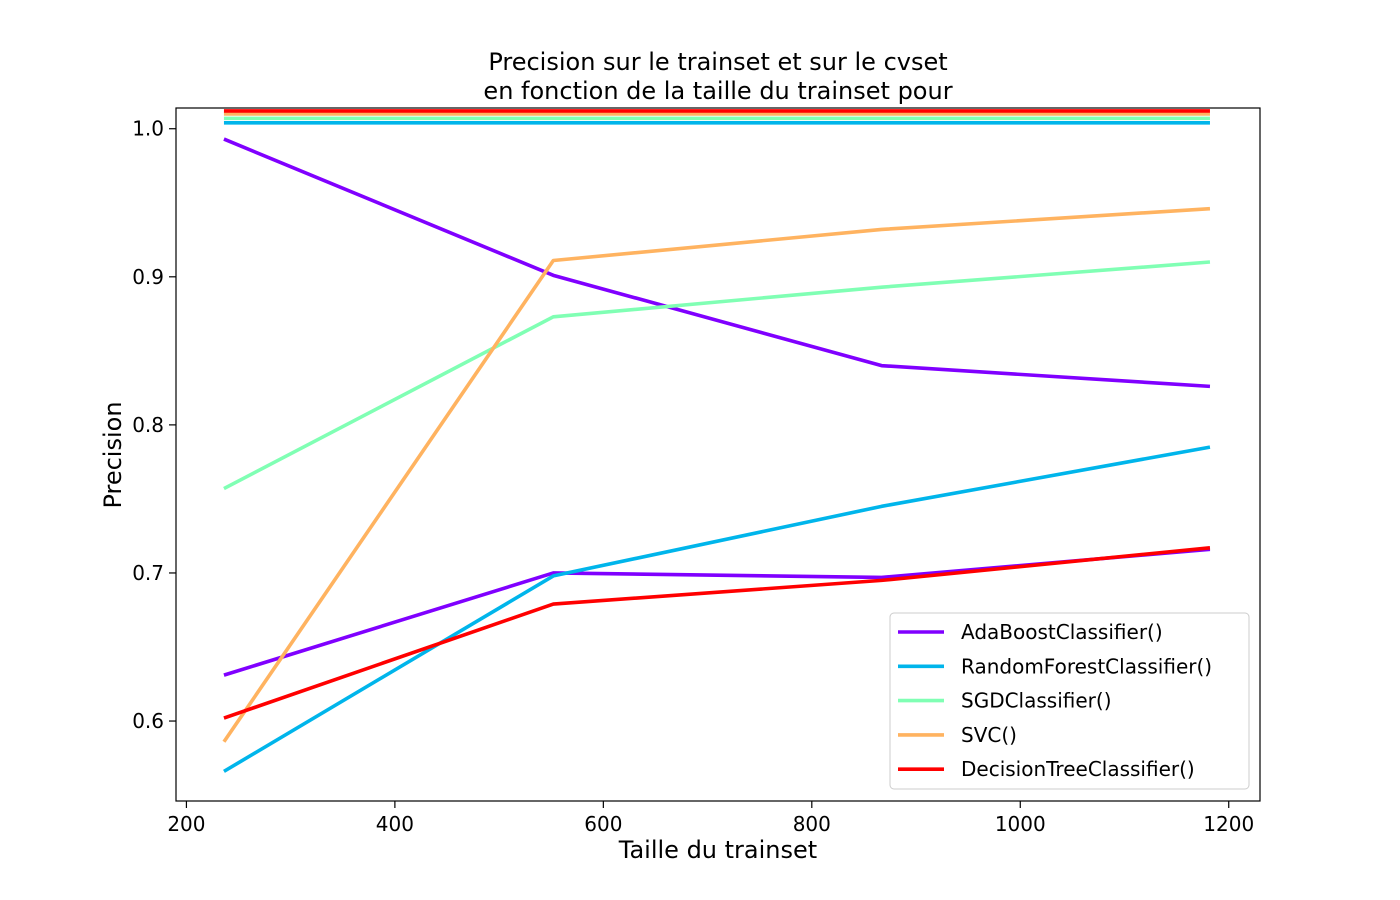 This screenshot has width=1400, height=900. I want to click on x-tick-label: 200, so click(186, 824).